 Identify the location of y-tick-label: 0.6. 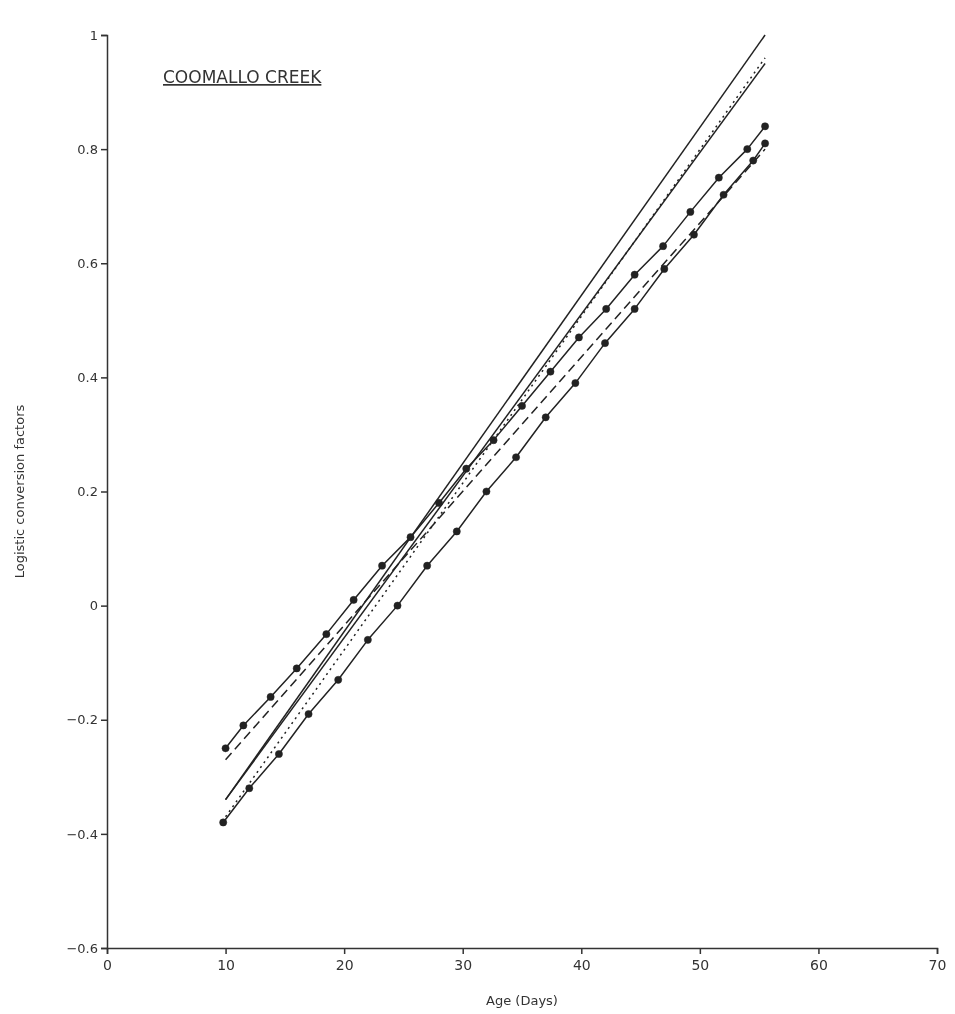
(87, 263).